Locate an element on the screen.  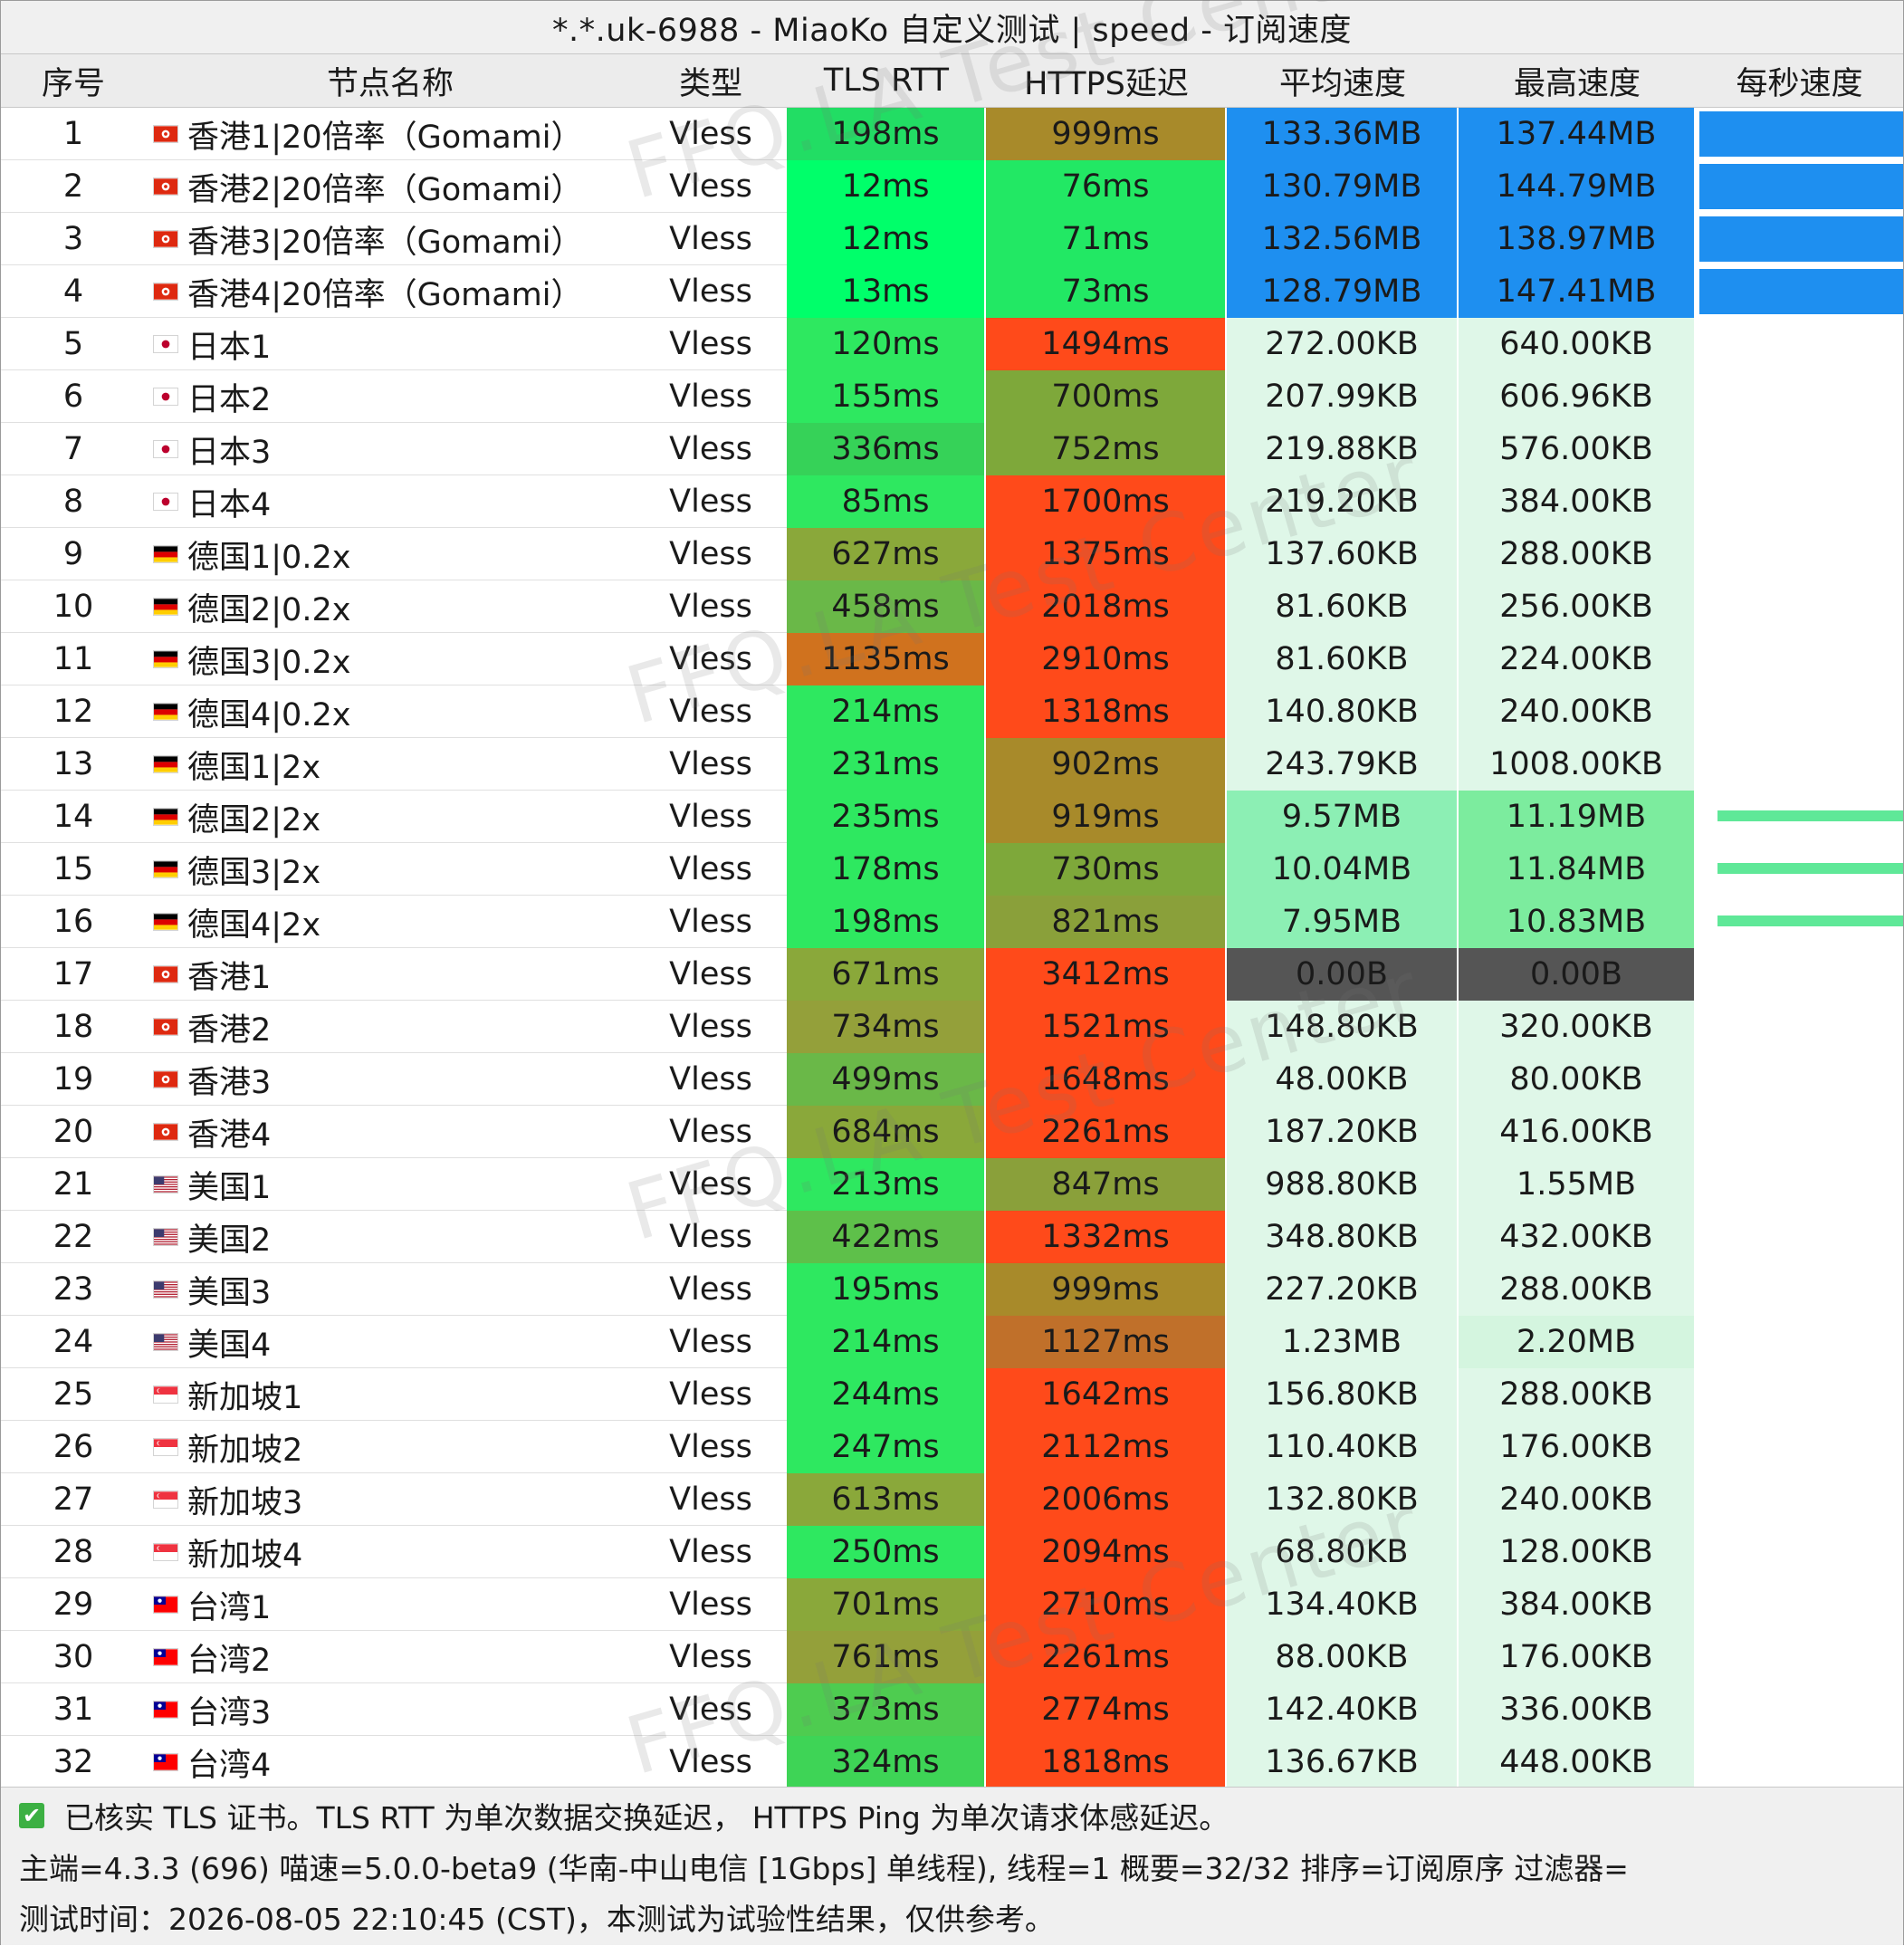
column-header-https-delay: HTTPS延迟 is located at coordinates (1106, 83).